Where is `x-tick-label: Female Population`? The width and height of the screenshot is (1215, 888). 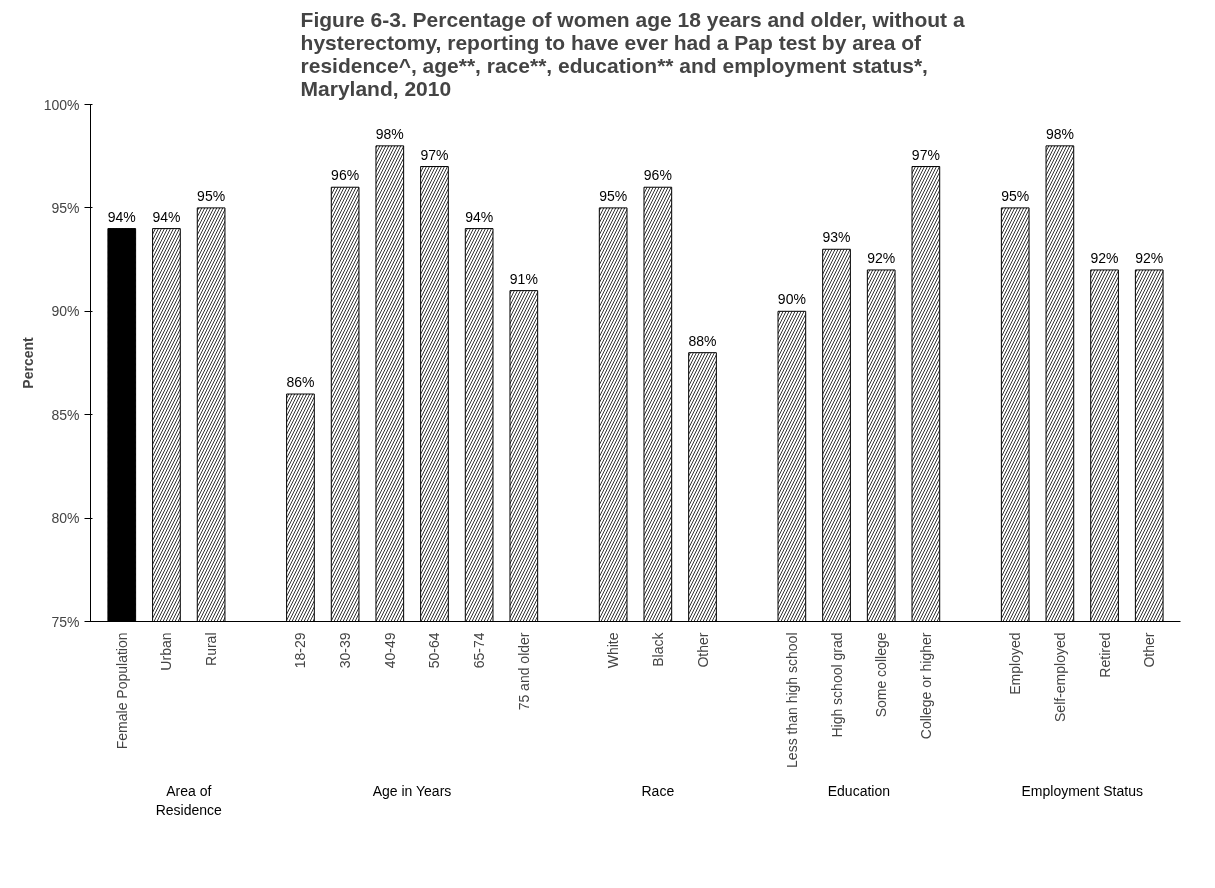 x-tick-label: Female Population is located at coordinates (121, 691).